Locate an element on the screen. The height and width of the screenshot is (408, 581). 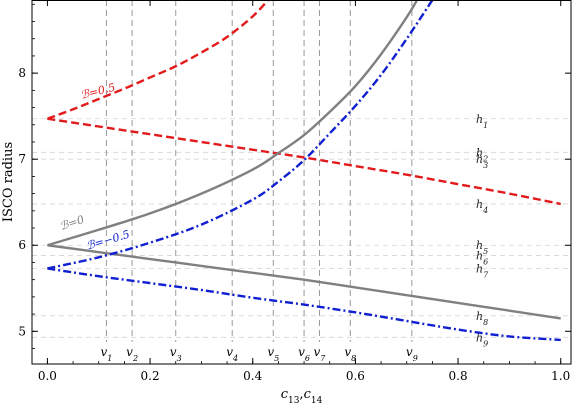
x-tick-label: 0.6 is located at coordinates (355, 376).